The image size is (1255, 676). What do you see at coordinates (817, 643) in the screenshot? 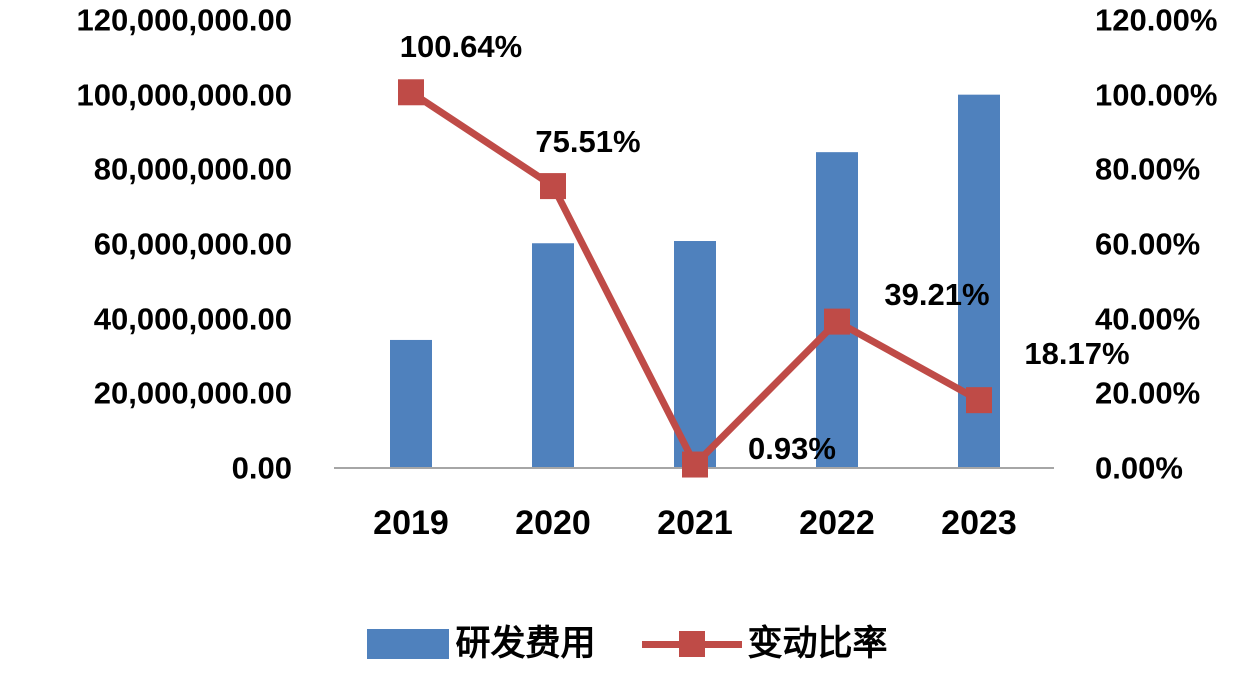
I see `legend-label-line-series: 变动比率` at bounding box center [817, 643].